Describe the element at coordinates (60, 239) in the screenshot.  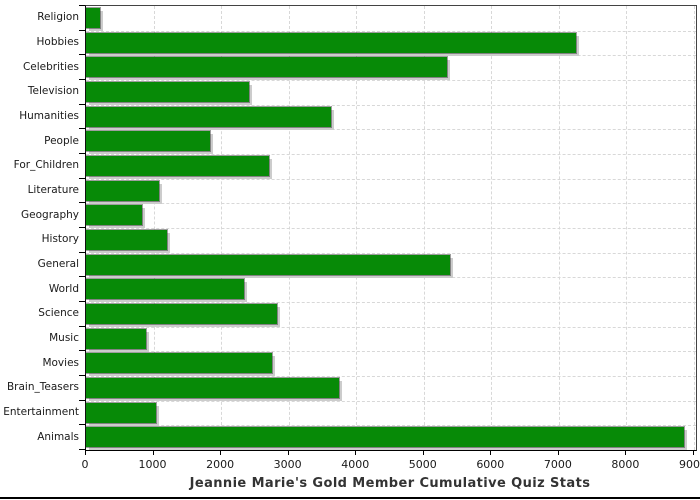
I see `category-label-history: History` at that location.